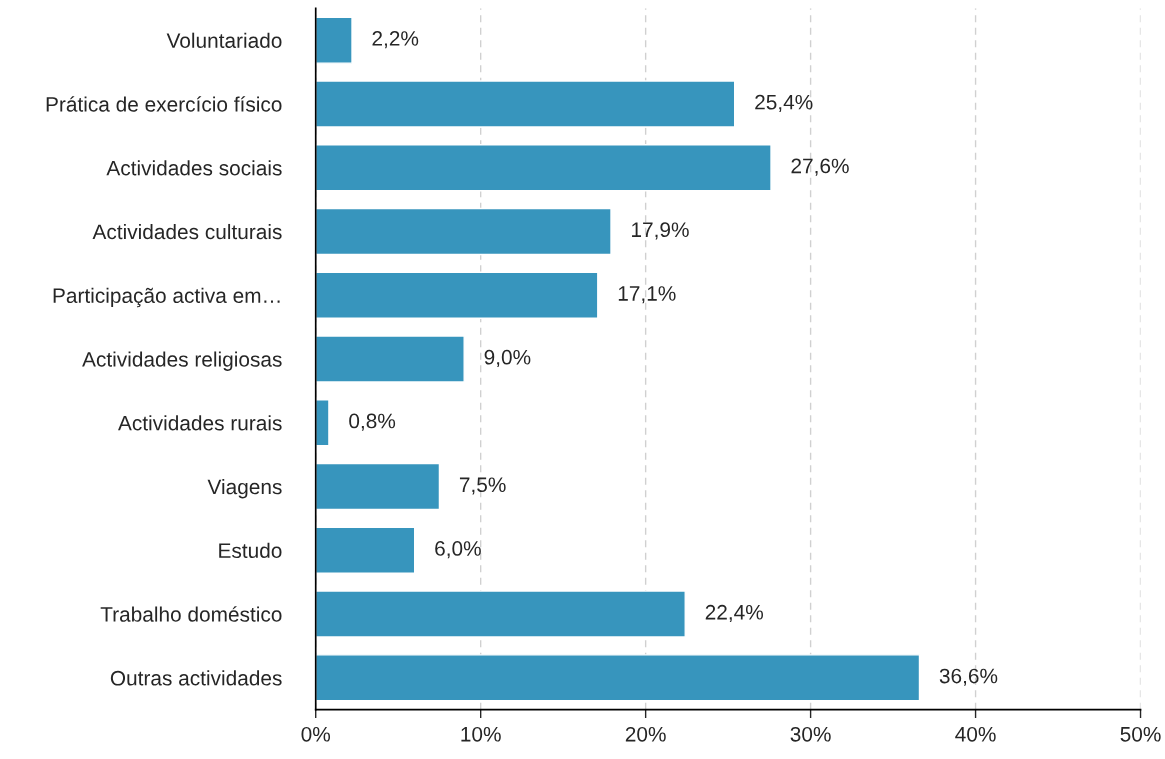 This screenshot has height=759, width=1165. Describe the element at coordinates (196, 678) in the screenshot. I see `y-tick-label: Outras actividades` at that location.